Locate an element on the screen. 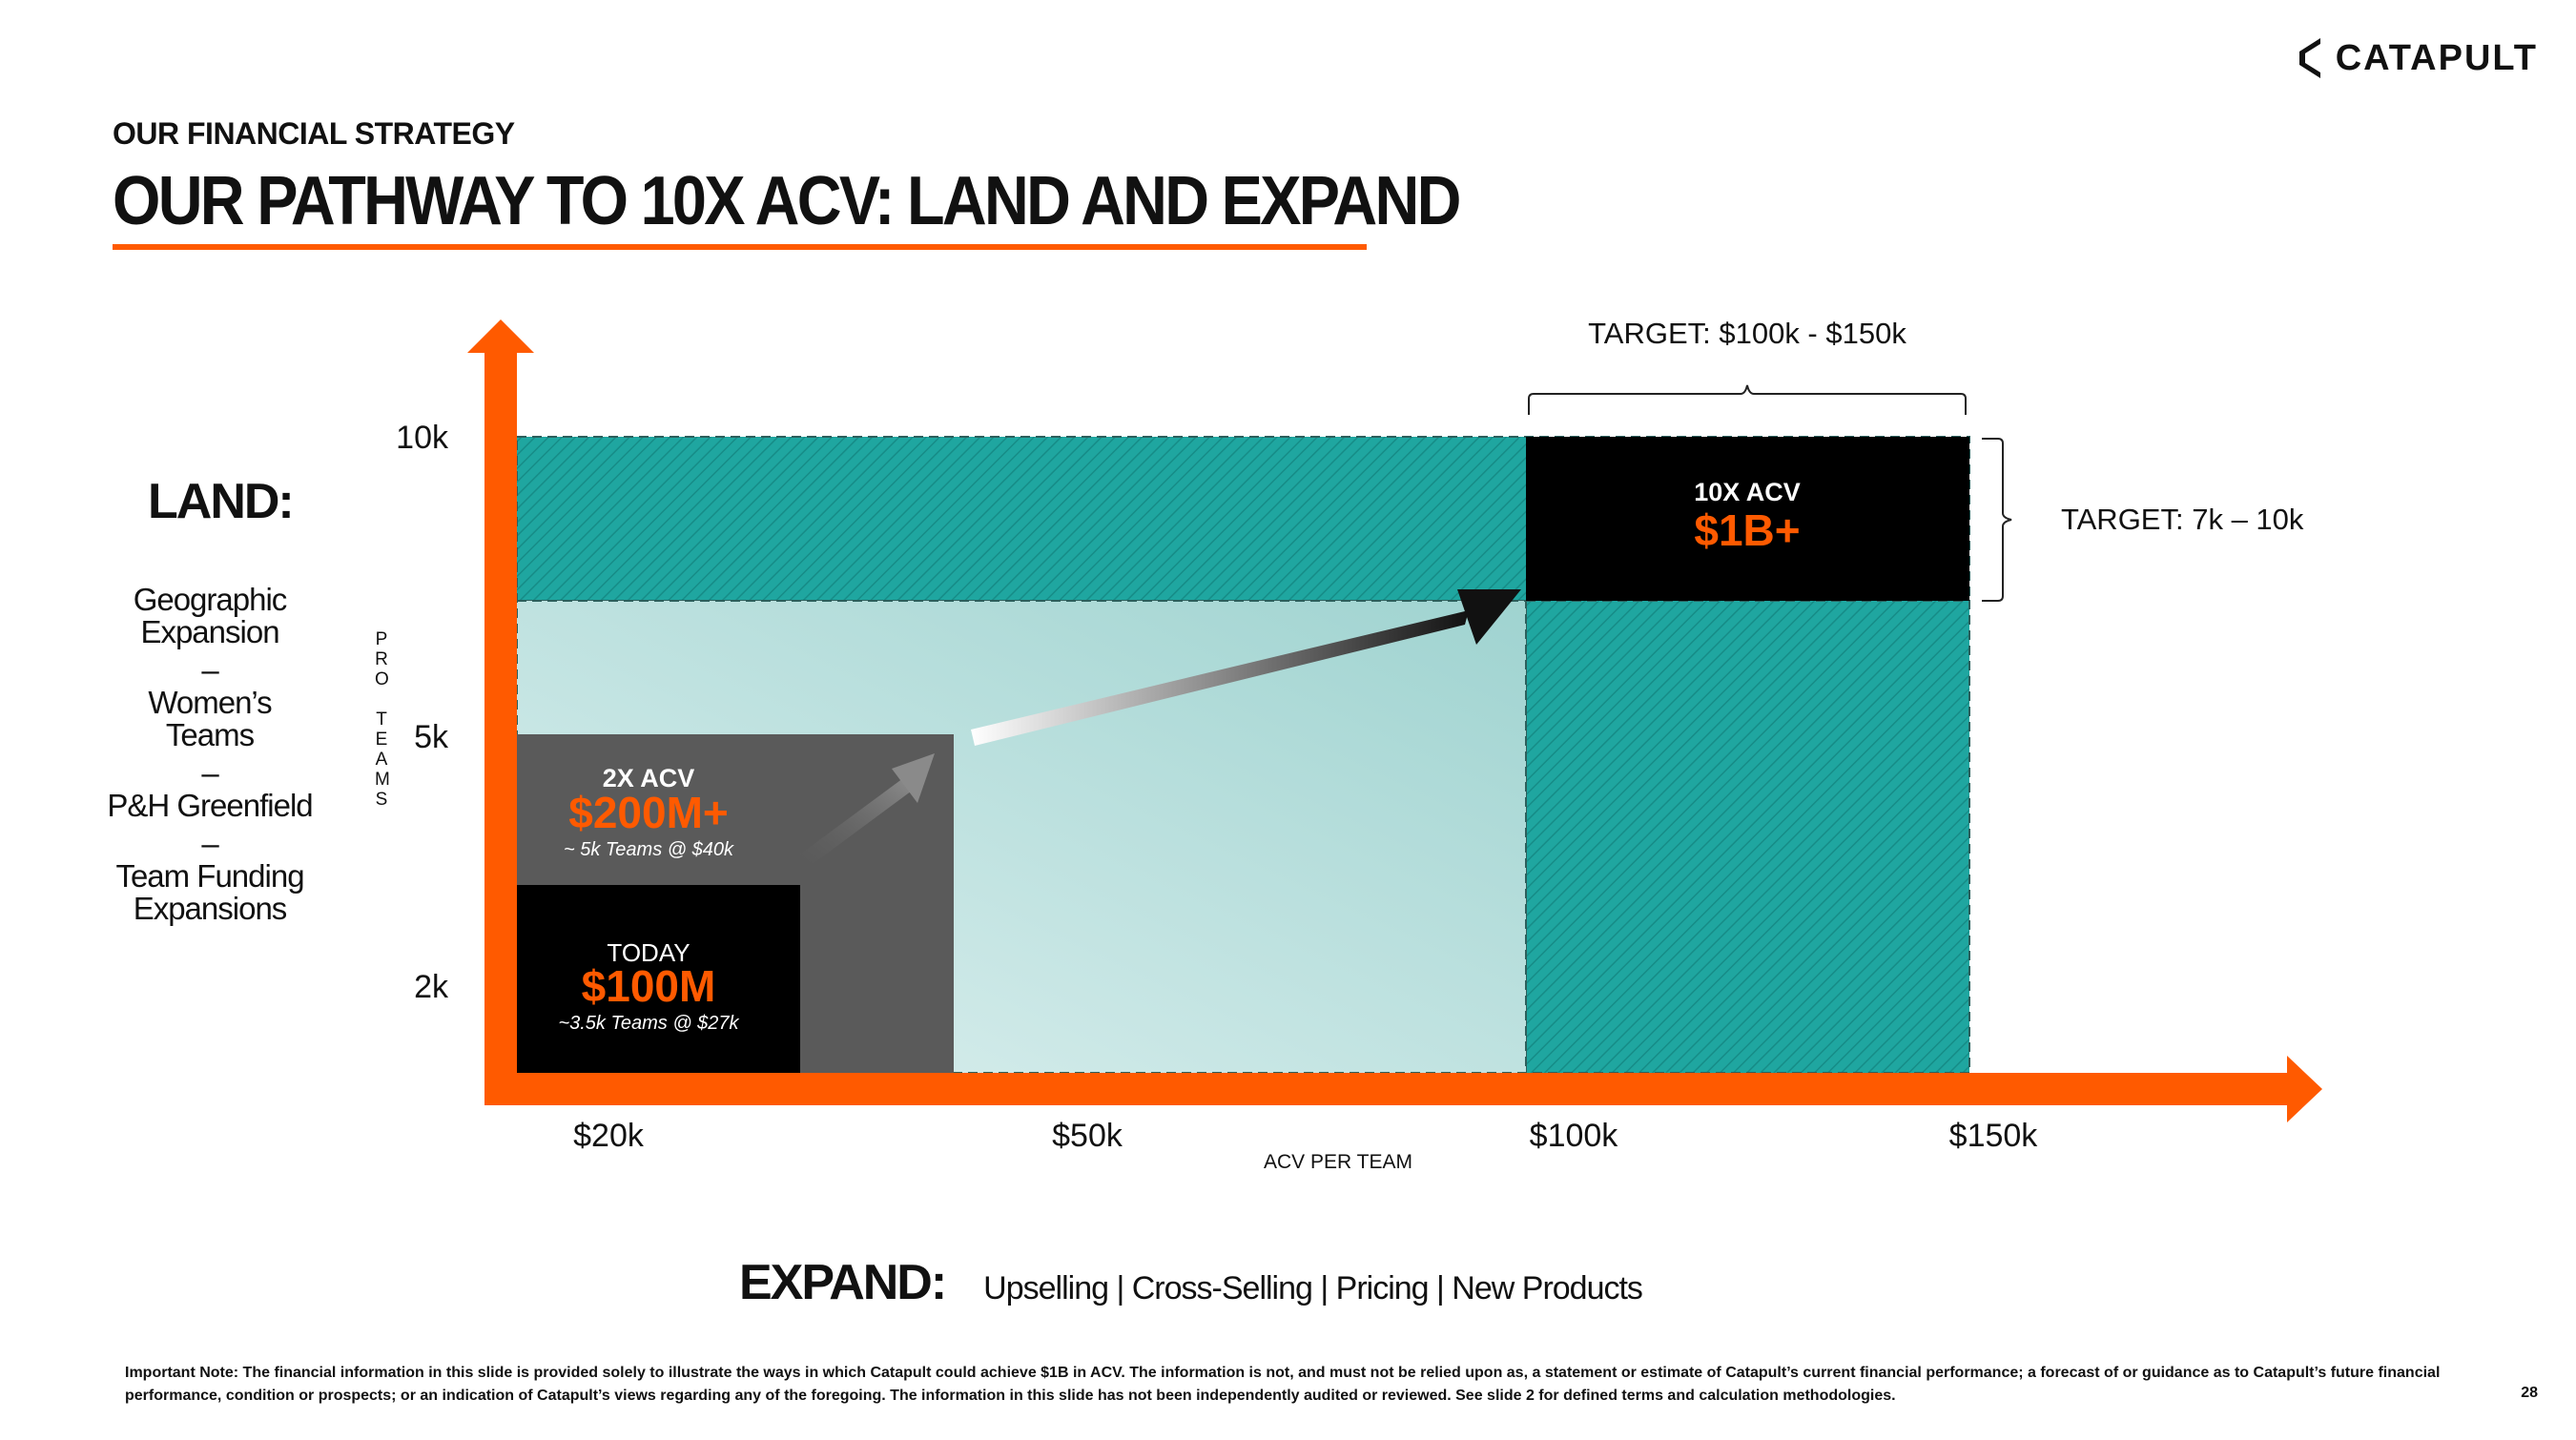 This screenshot has height=1440, width=2576. land-item: Geographic Expansion is located at coordinates (210, 615).